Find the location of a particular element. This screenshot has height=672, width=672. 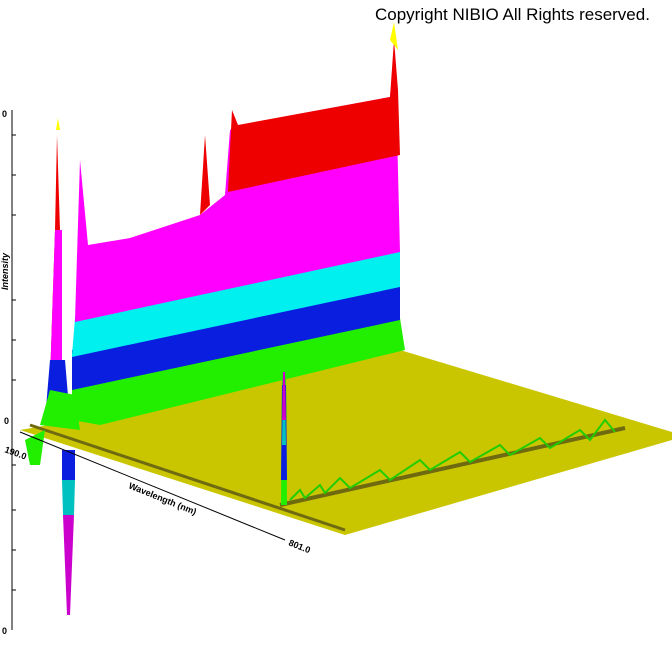

copyright: Copyright NIBIO All Rights reserved. is located at coordinates (512, 14).